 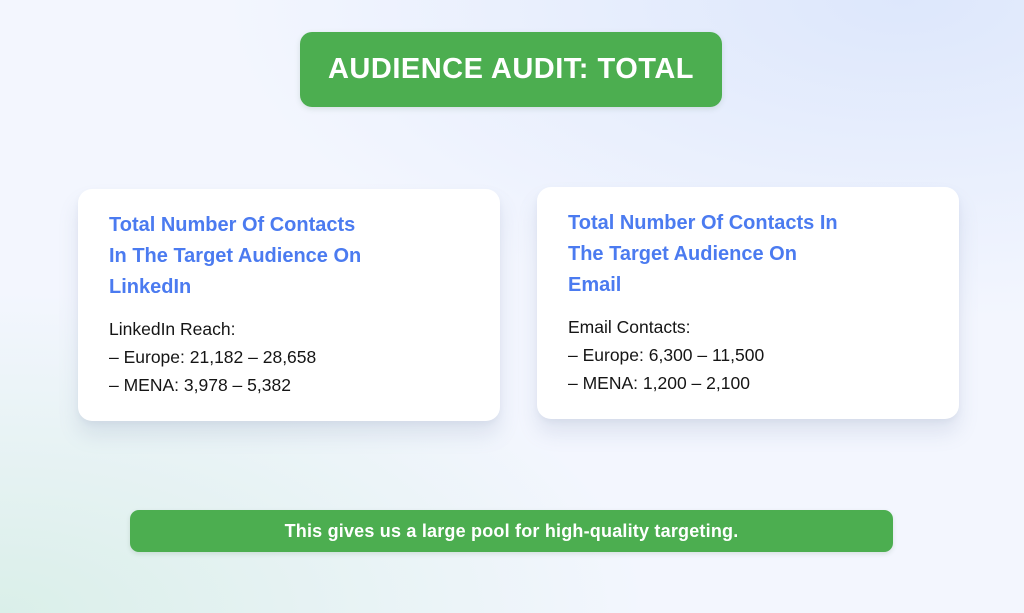 What do you see at coordinates (595, 285) in the screenshot?
I see `card-heading-line: Email` at bounding box center [595, 285].